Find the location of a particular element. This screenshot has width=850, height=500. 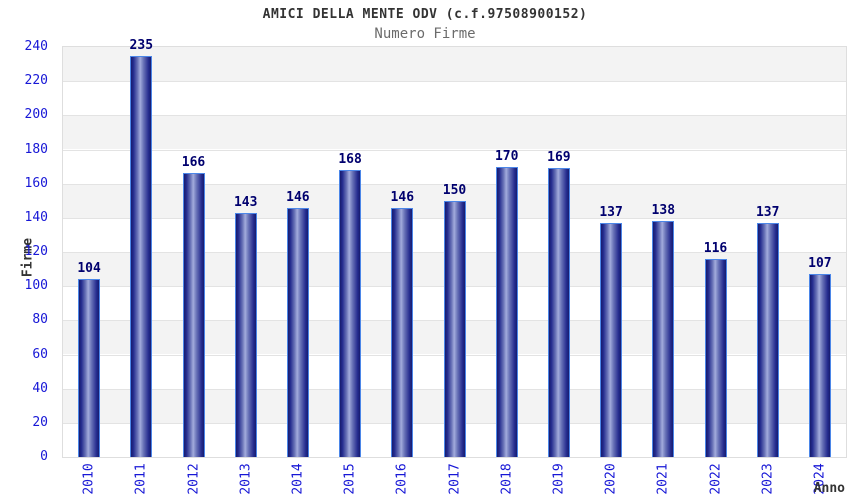

bar-value-label: 166 is located at coordinates (193, 162).